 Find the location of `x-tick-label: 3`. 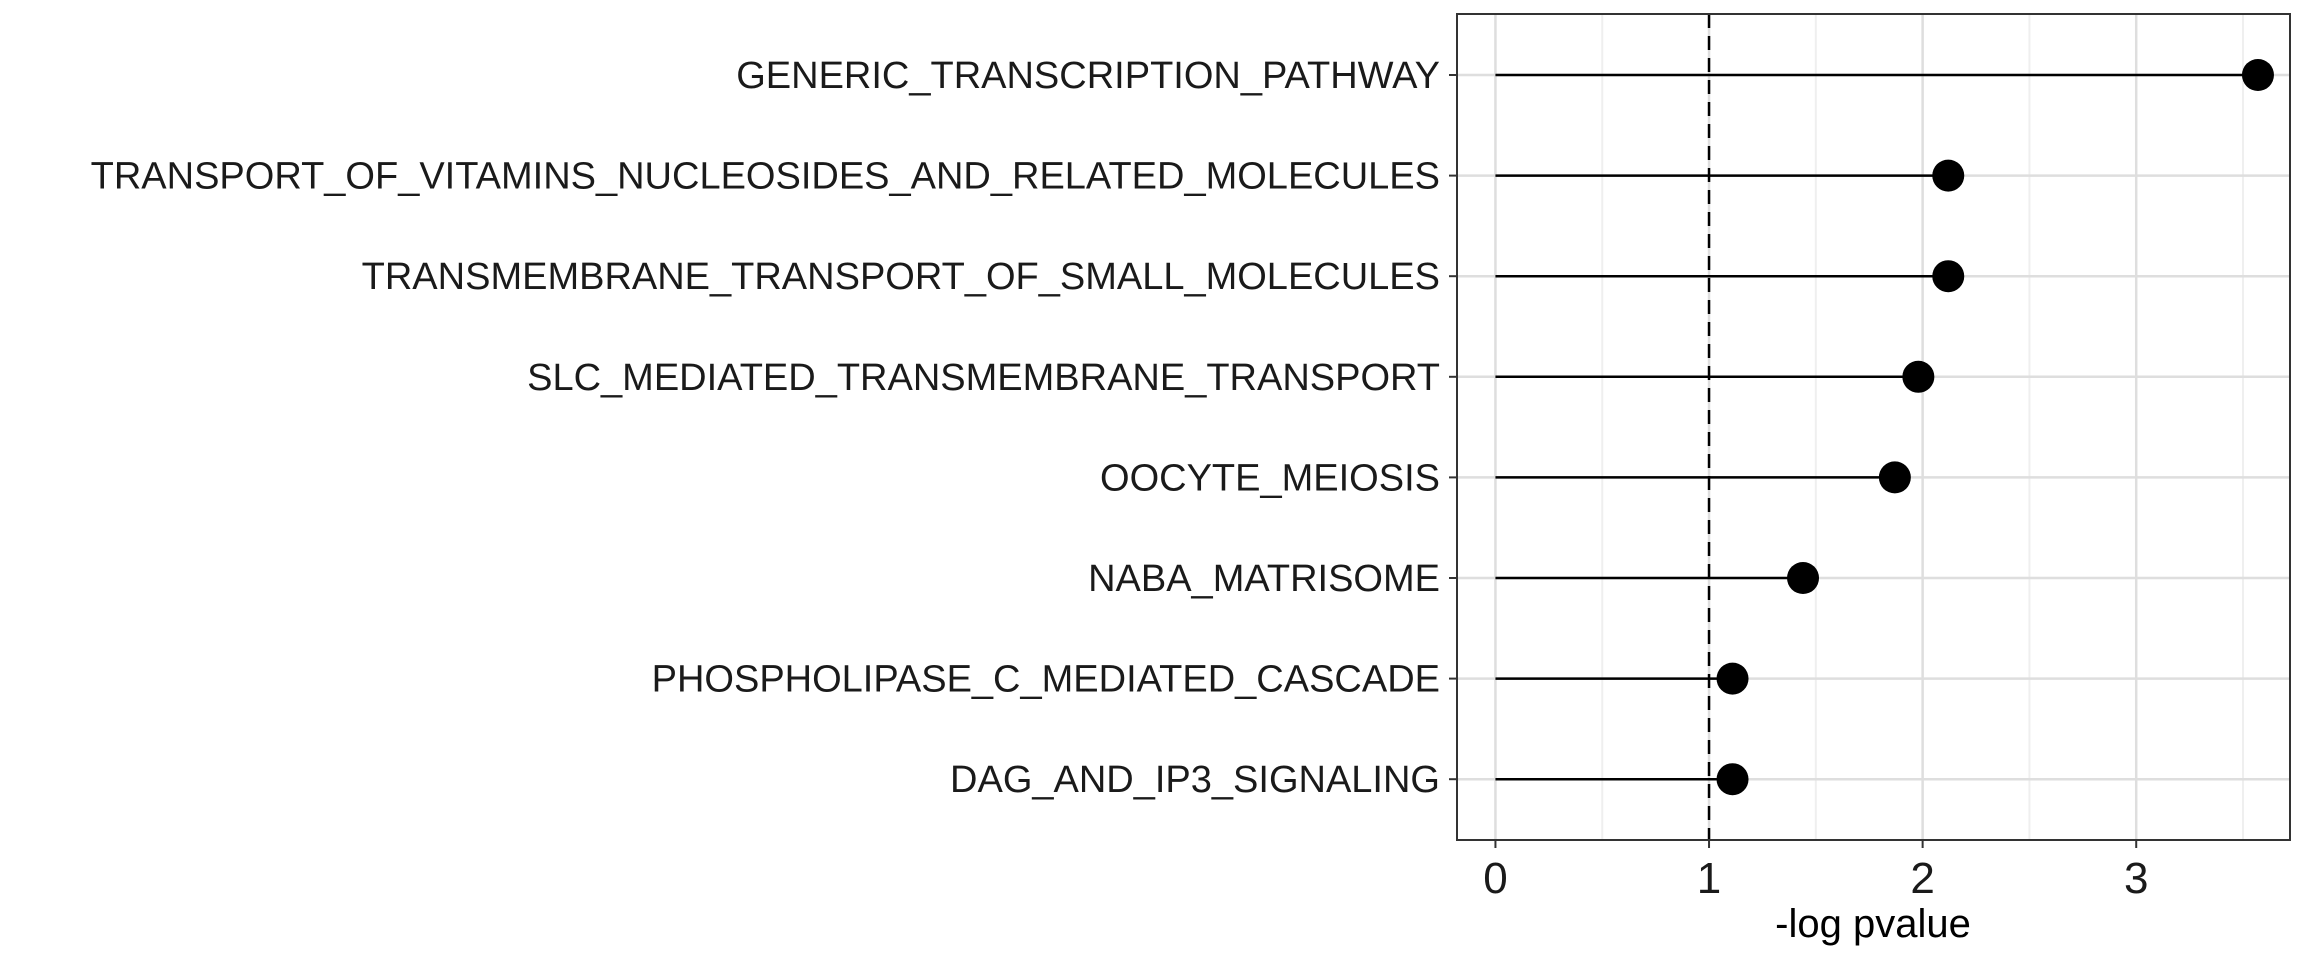

x-tick-label: 3 is located at coordinates (2136, 878).